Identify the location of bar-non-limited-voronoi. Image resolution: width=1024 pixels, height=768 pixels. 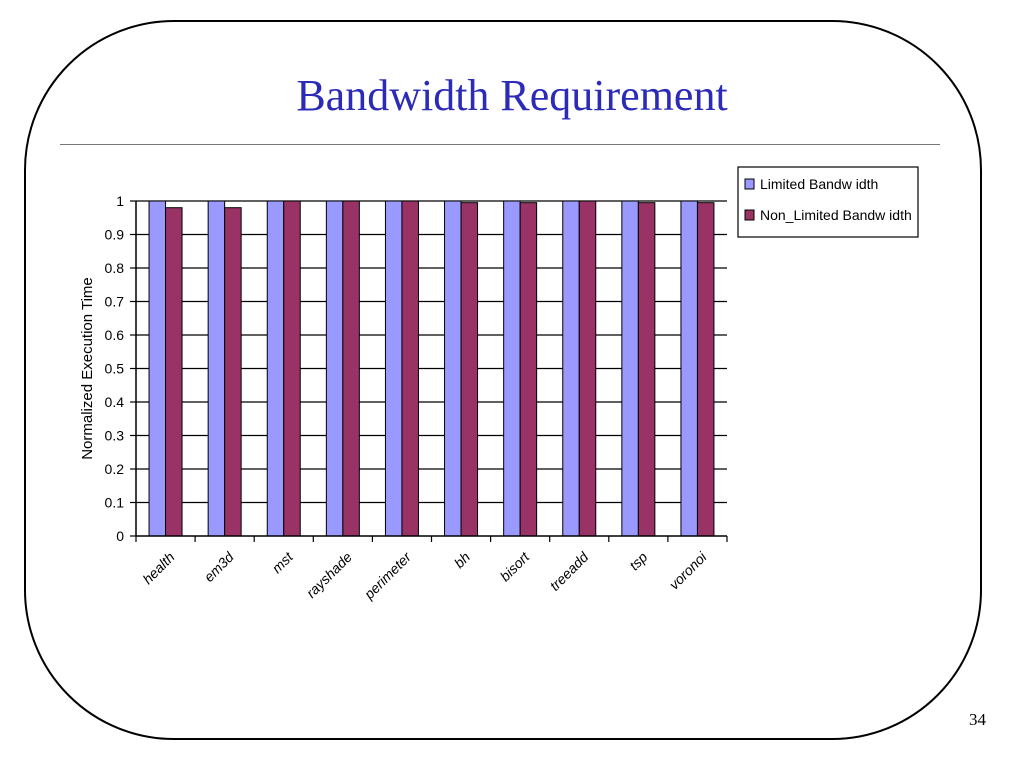
(705, 369).